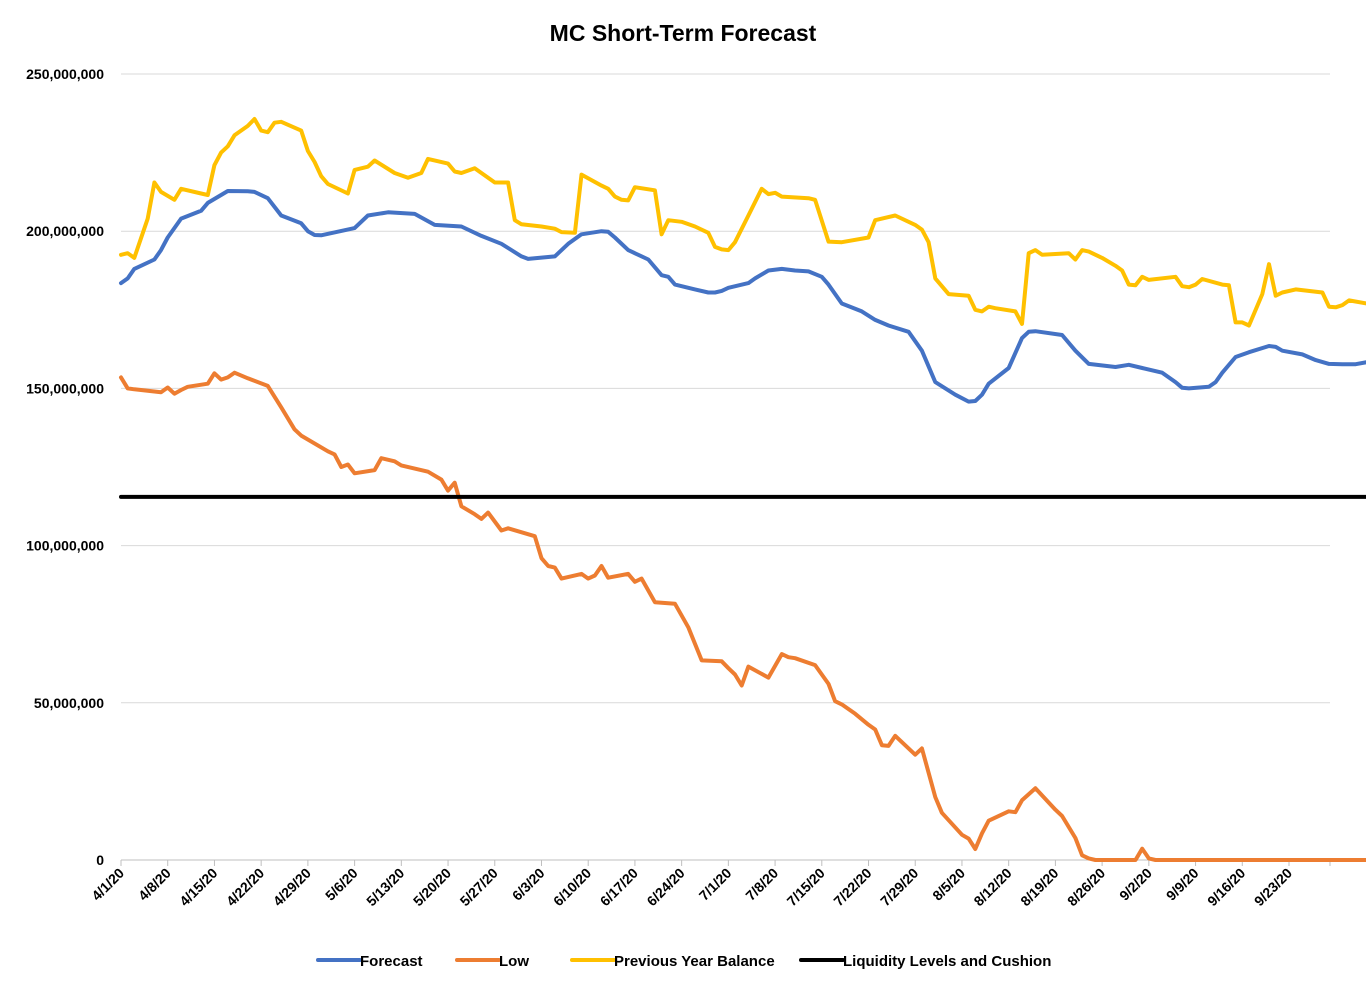 This screenshot has width=1366, height=990. What do you see at coordinates (65, 74) in the screenshot?
I see `y-tick-label: 250,000,000` at bounding box center [65, 74].